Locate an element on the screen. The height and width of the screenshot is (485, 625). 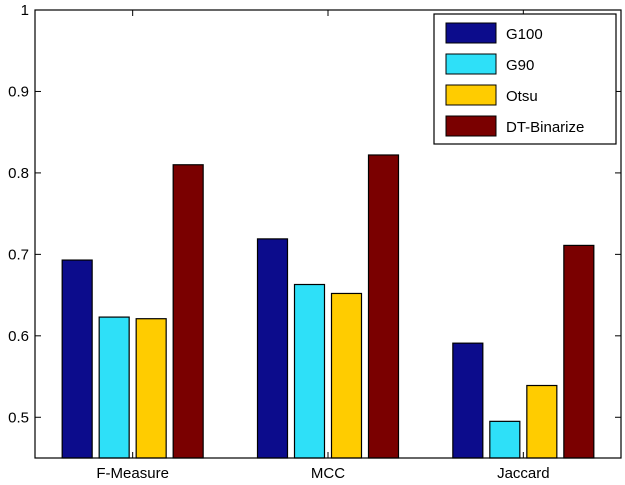
bar-otsu-jaccard is located at coordinates (542, 421).